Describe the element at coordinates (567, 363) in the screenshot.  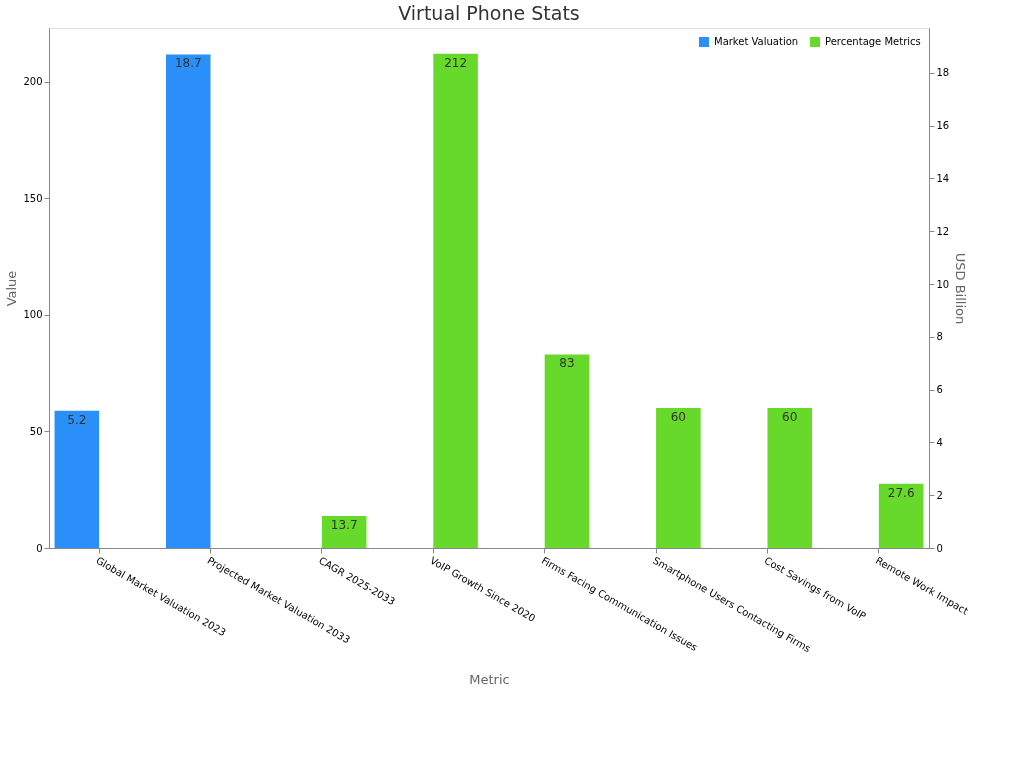
I see `data-label: 83` at that location.